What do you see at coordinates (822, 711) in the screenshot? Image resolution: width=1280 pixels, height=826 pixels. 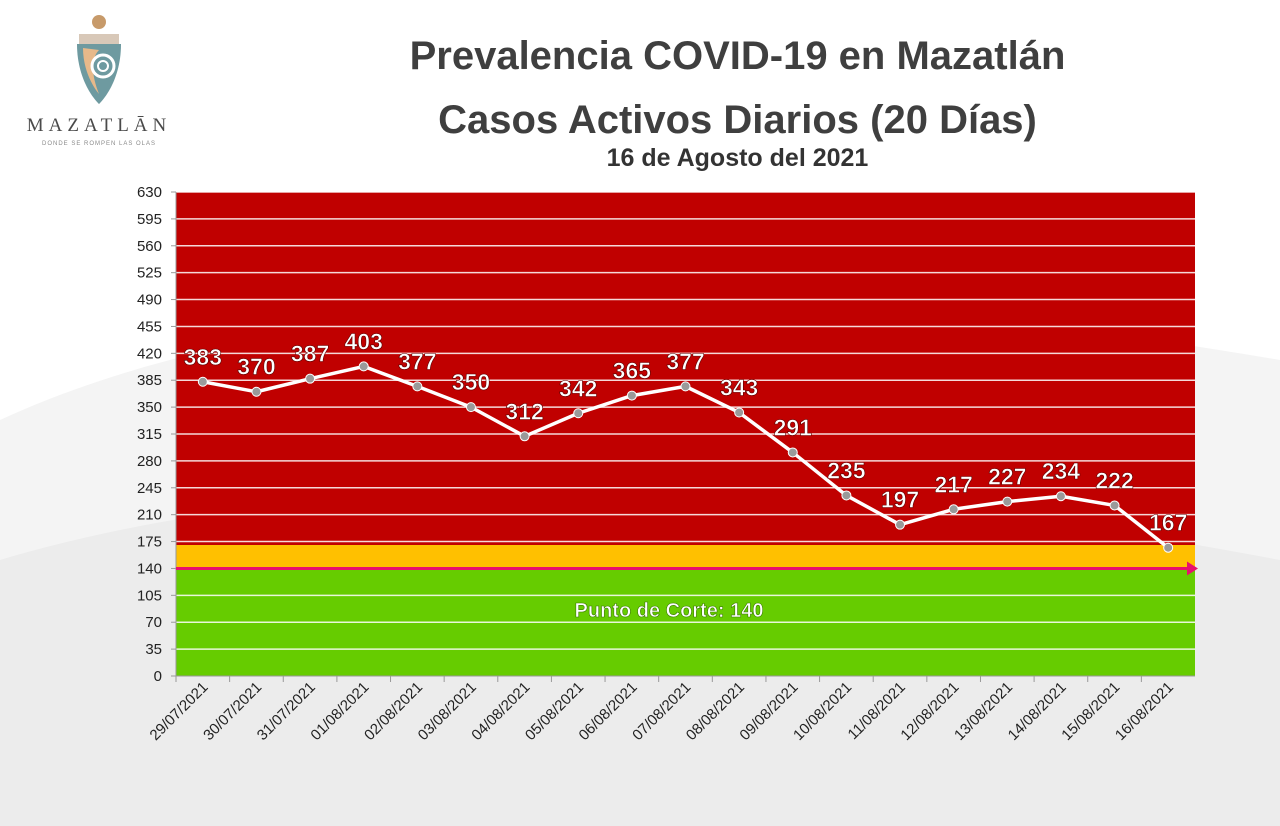 I see `x-tick-label: 10/08/2021` at bounding box center [822, 711].